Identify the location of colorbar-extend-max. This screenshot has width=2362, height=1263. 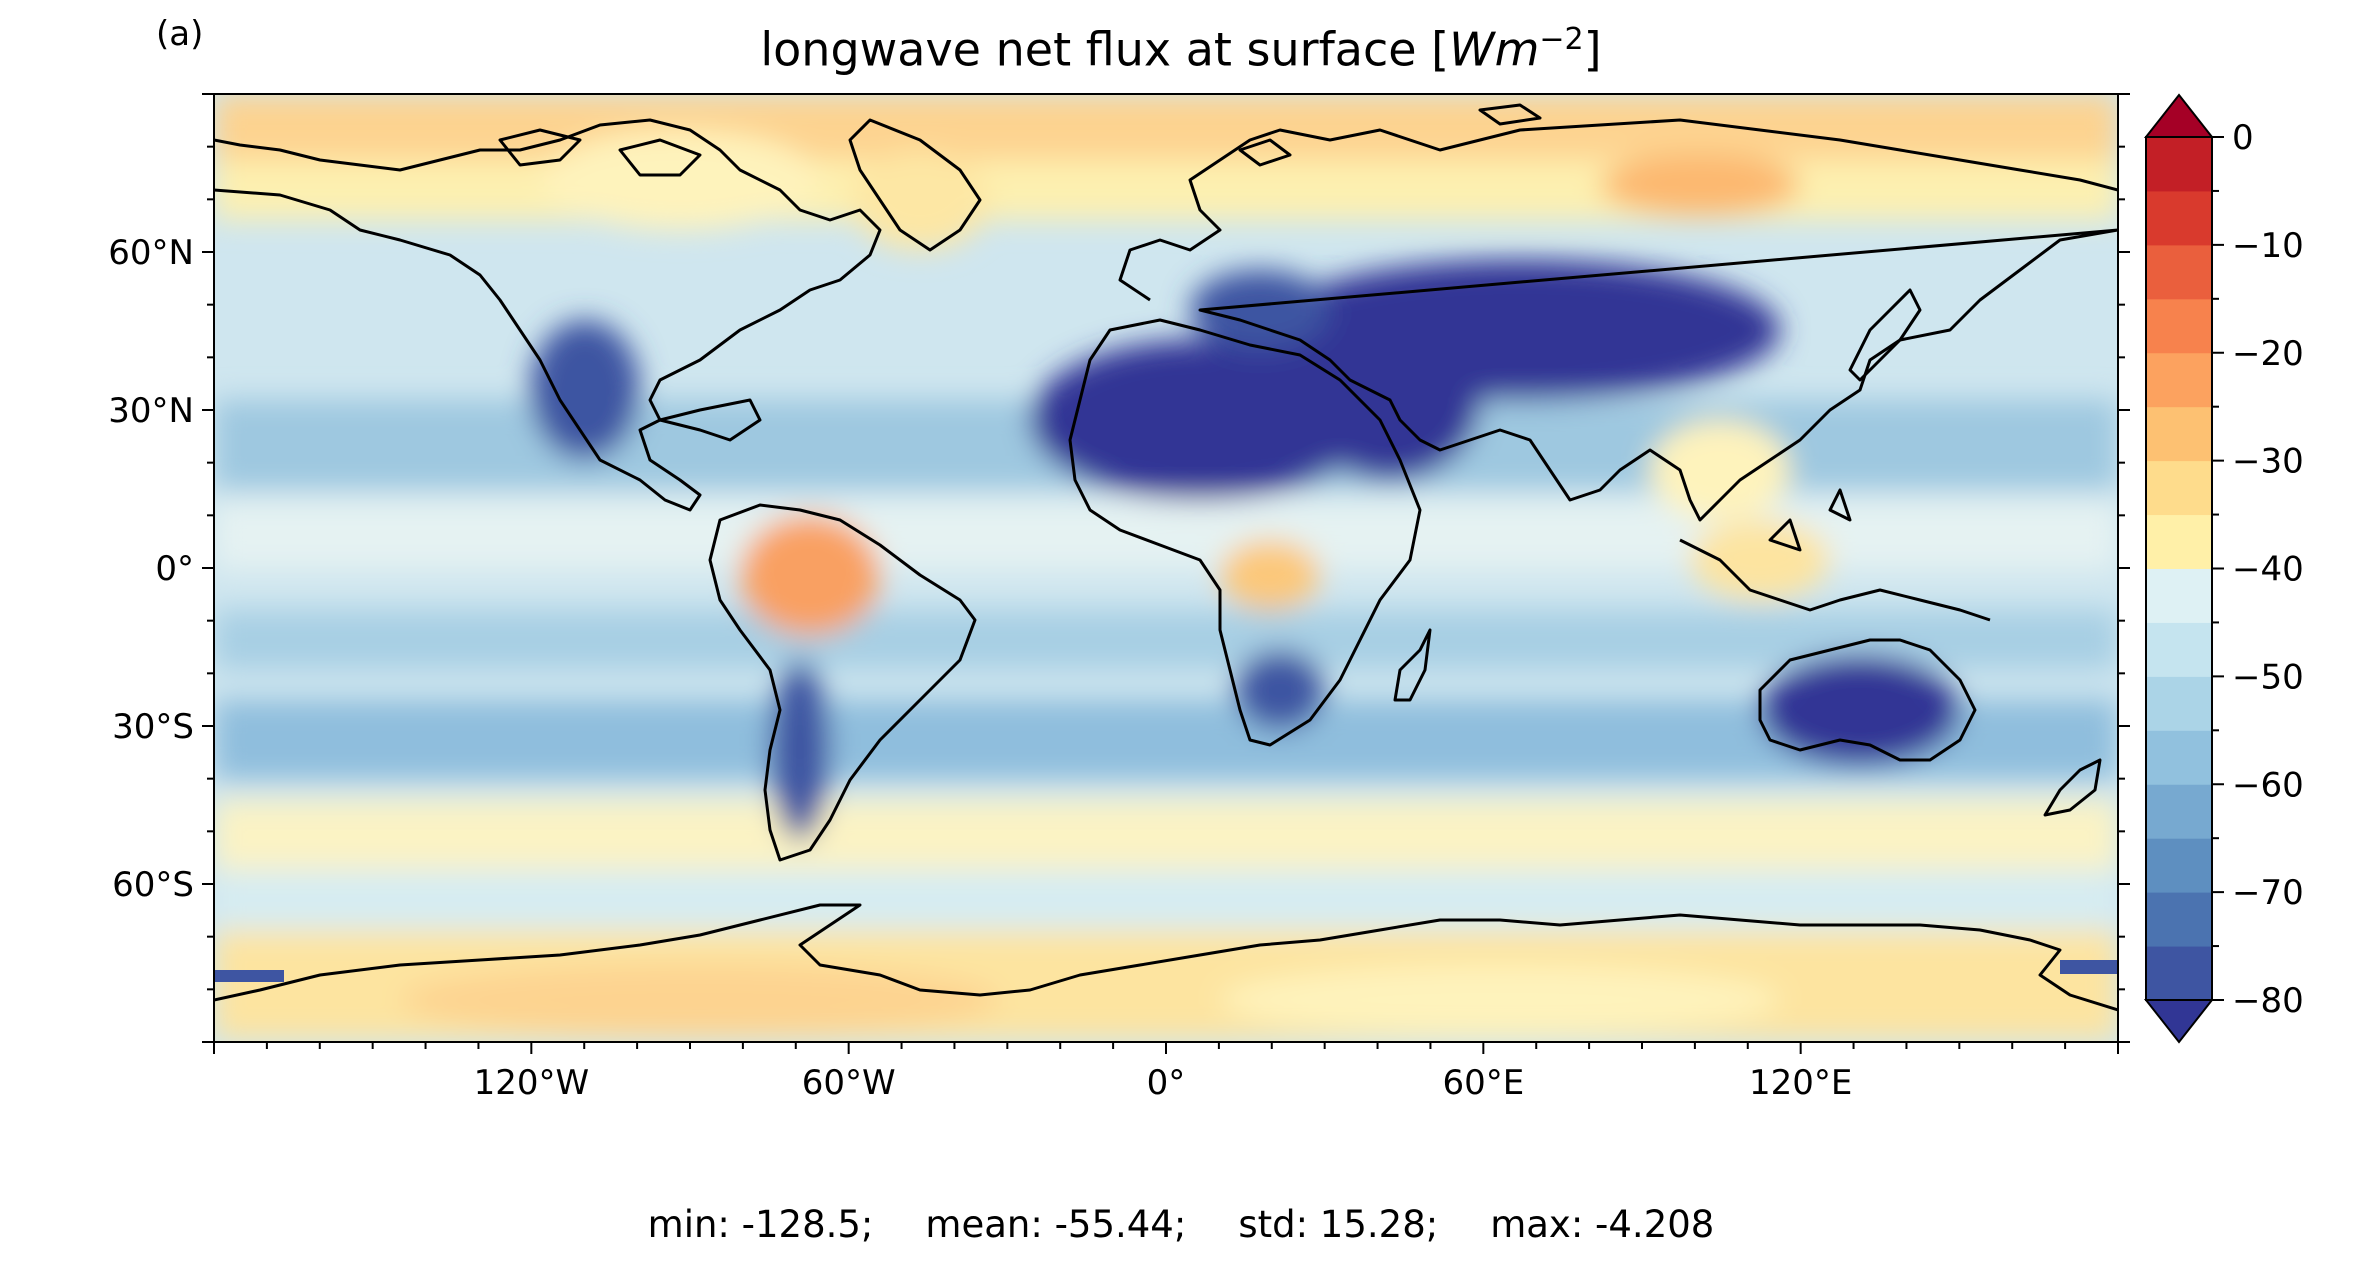
(2179, 115).